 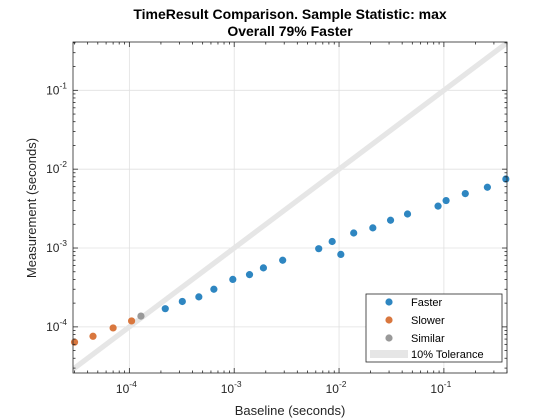 What do you see at coordinates (290, 31) in the screenshot?
I see `chart-subtitle: Overall 79% Faster` at bounding box center [290, 31].